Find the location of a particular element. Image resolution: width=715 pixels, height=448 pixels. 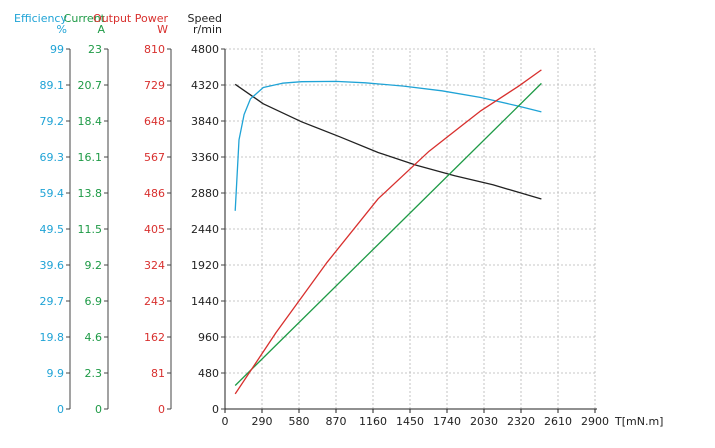

speed-tick-label: 2880 is located at coordinates (205, 193).